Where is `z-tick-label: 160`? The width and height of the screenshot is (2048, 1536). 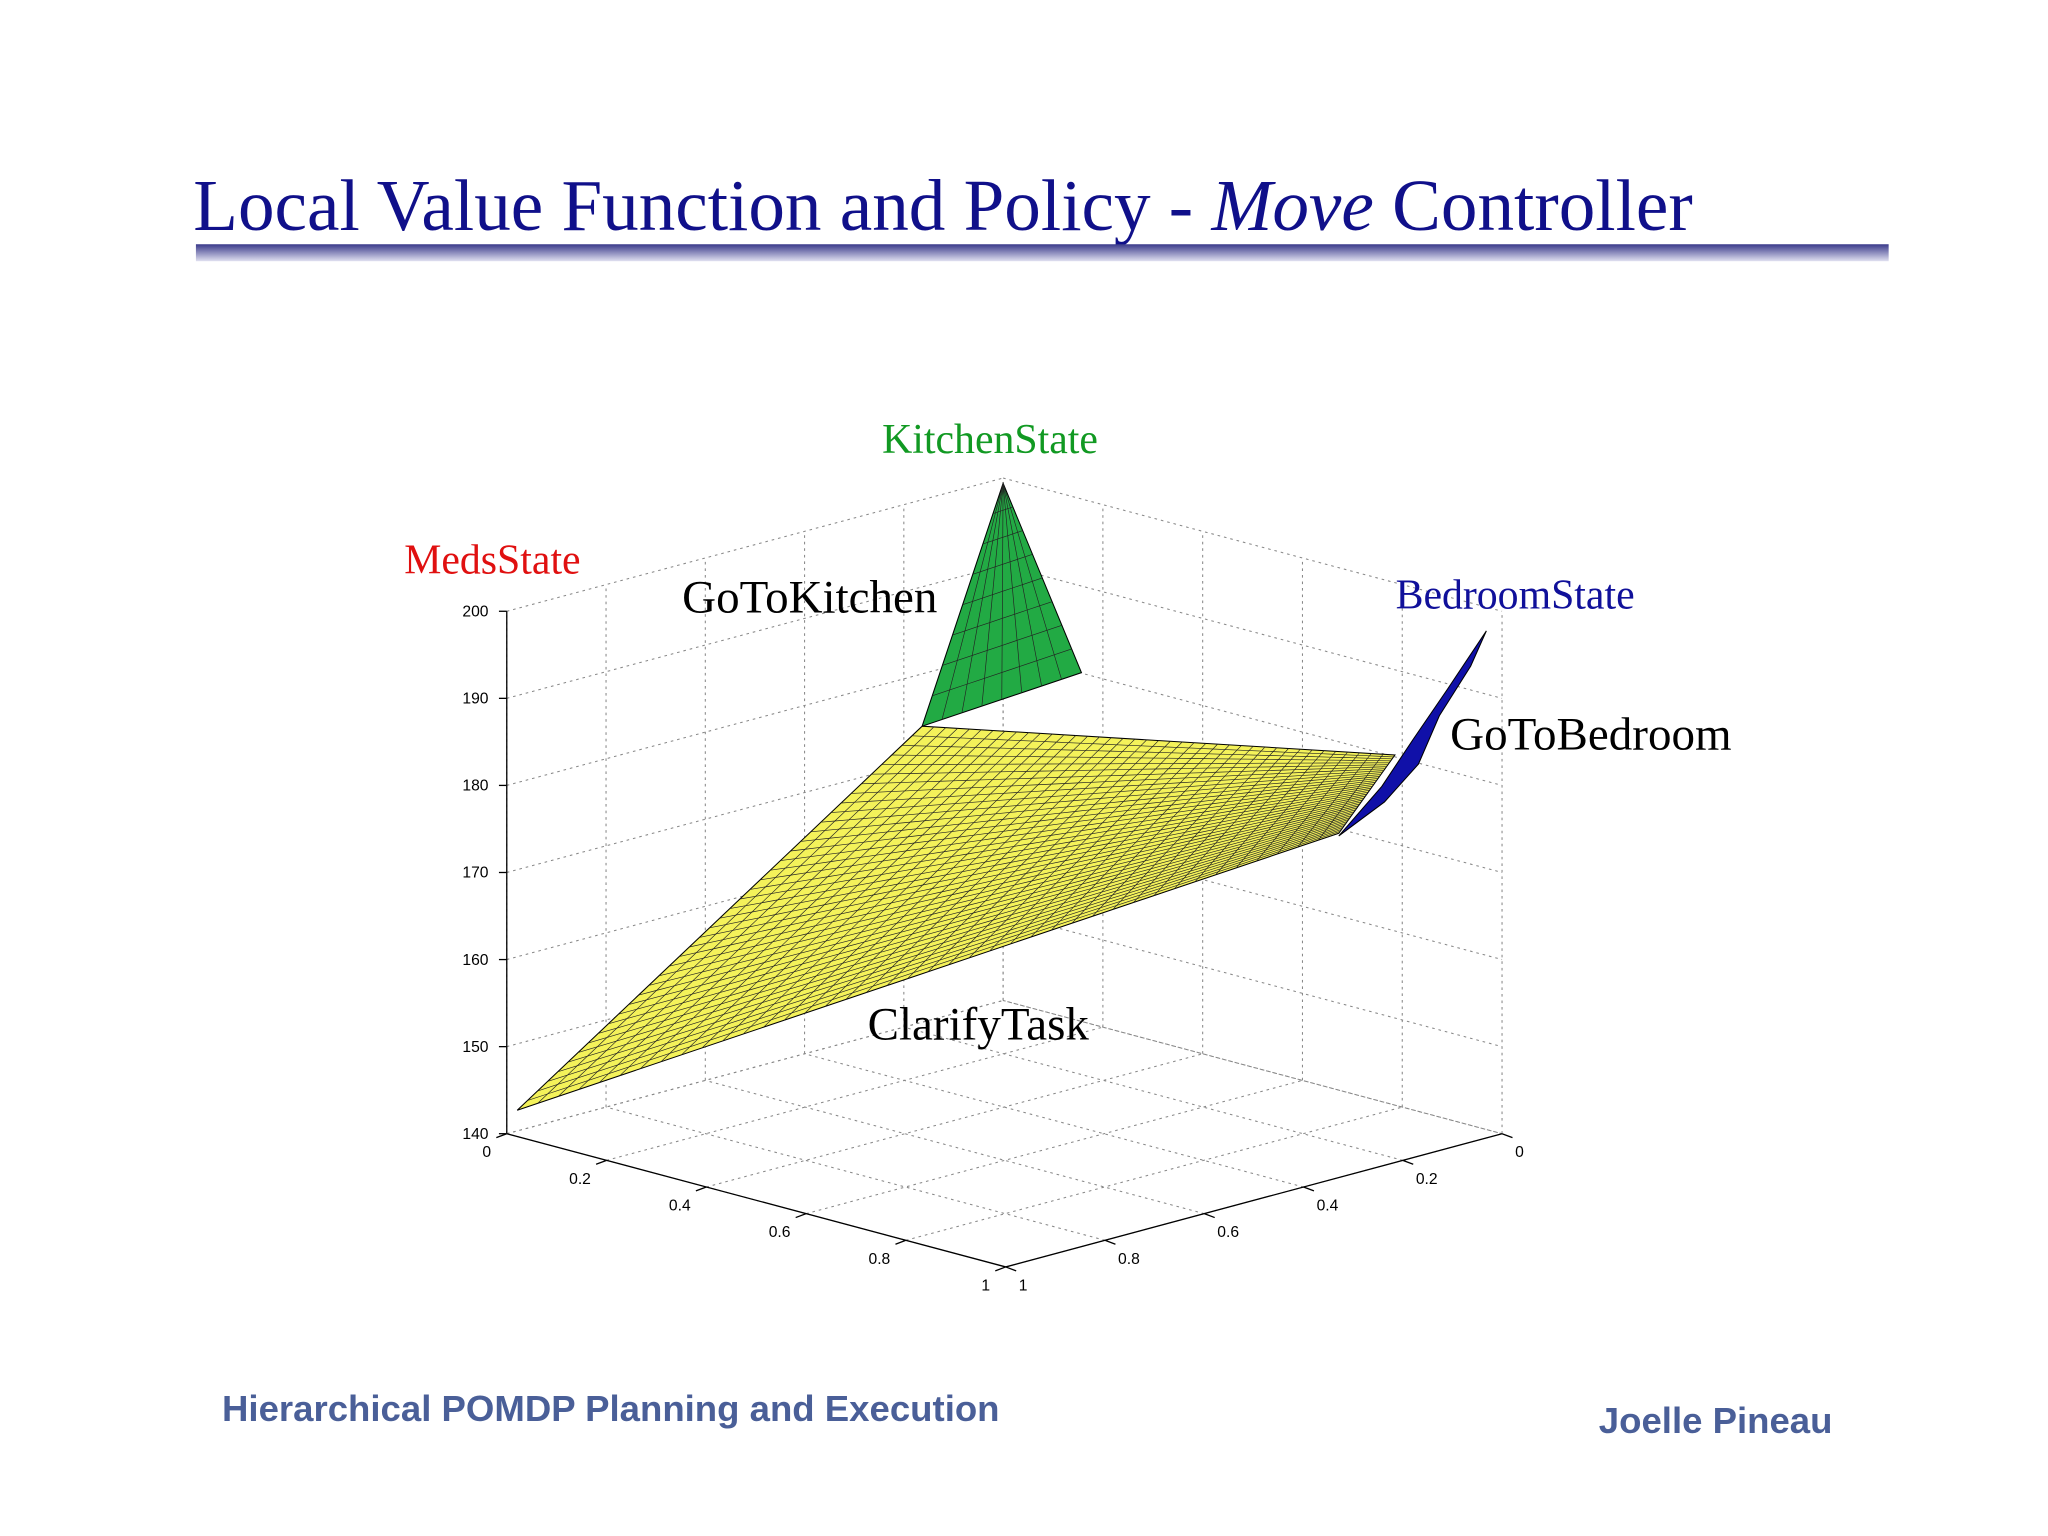 z-tick-label: 160 is located at coordinates (475, 960).